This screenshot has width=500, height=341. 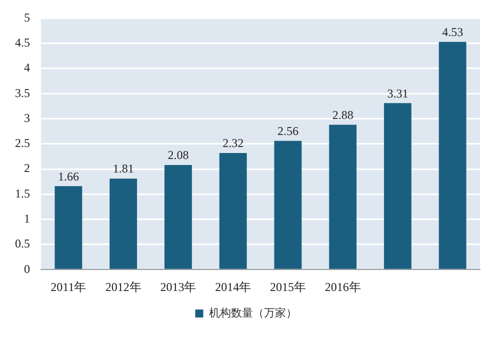 I want to click on y-tick-label: 4.5, so click(x=22, y=42).